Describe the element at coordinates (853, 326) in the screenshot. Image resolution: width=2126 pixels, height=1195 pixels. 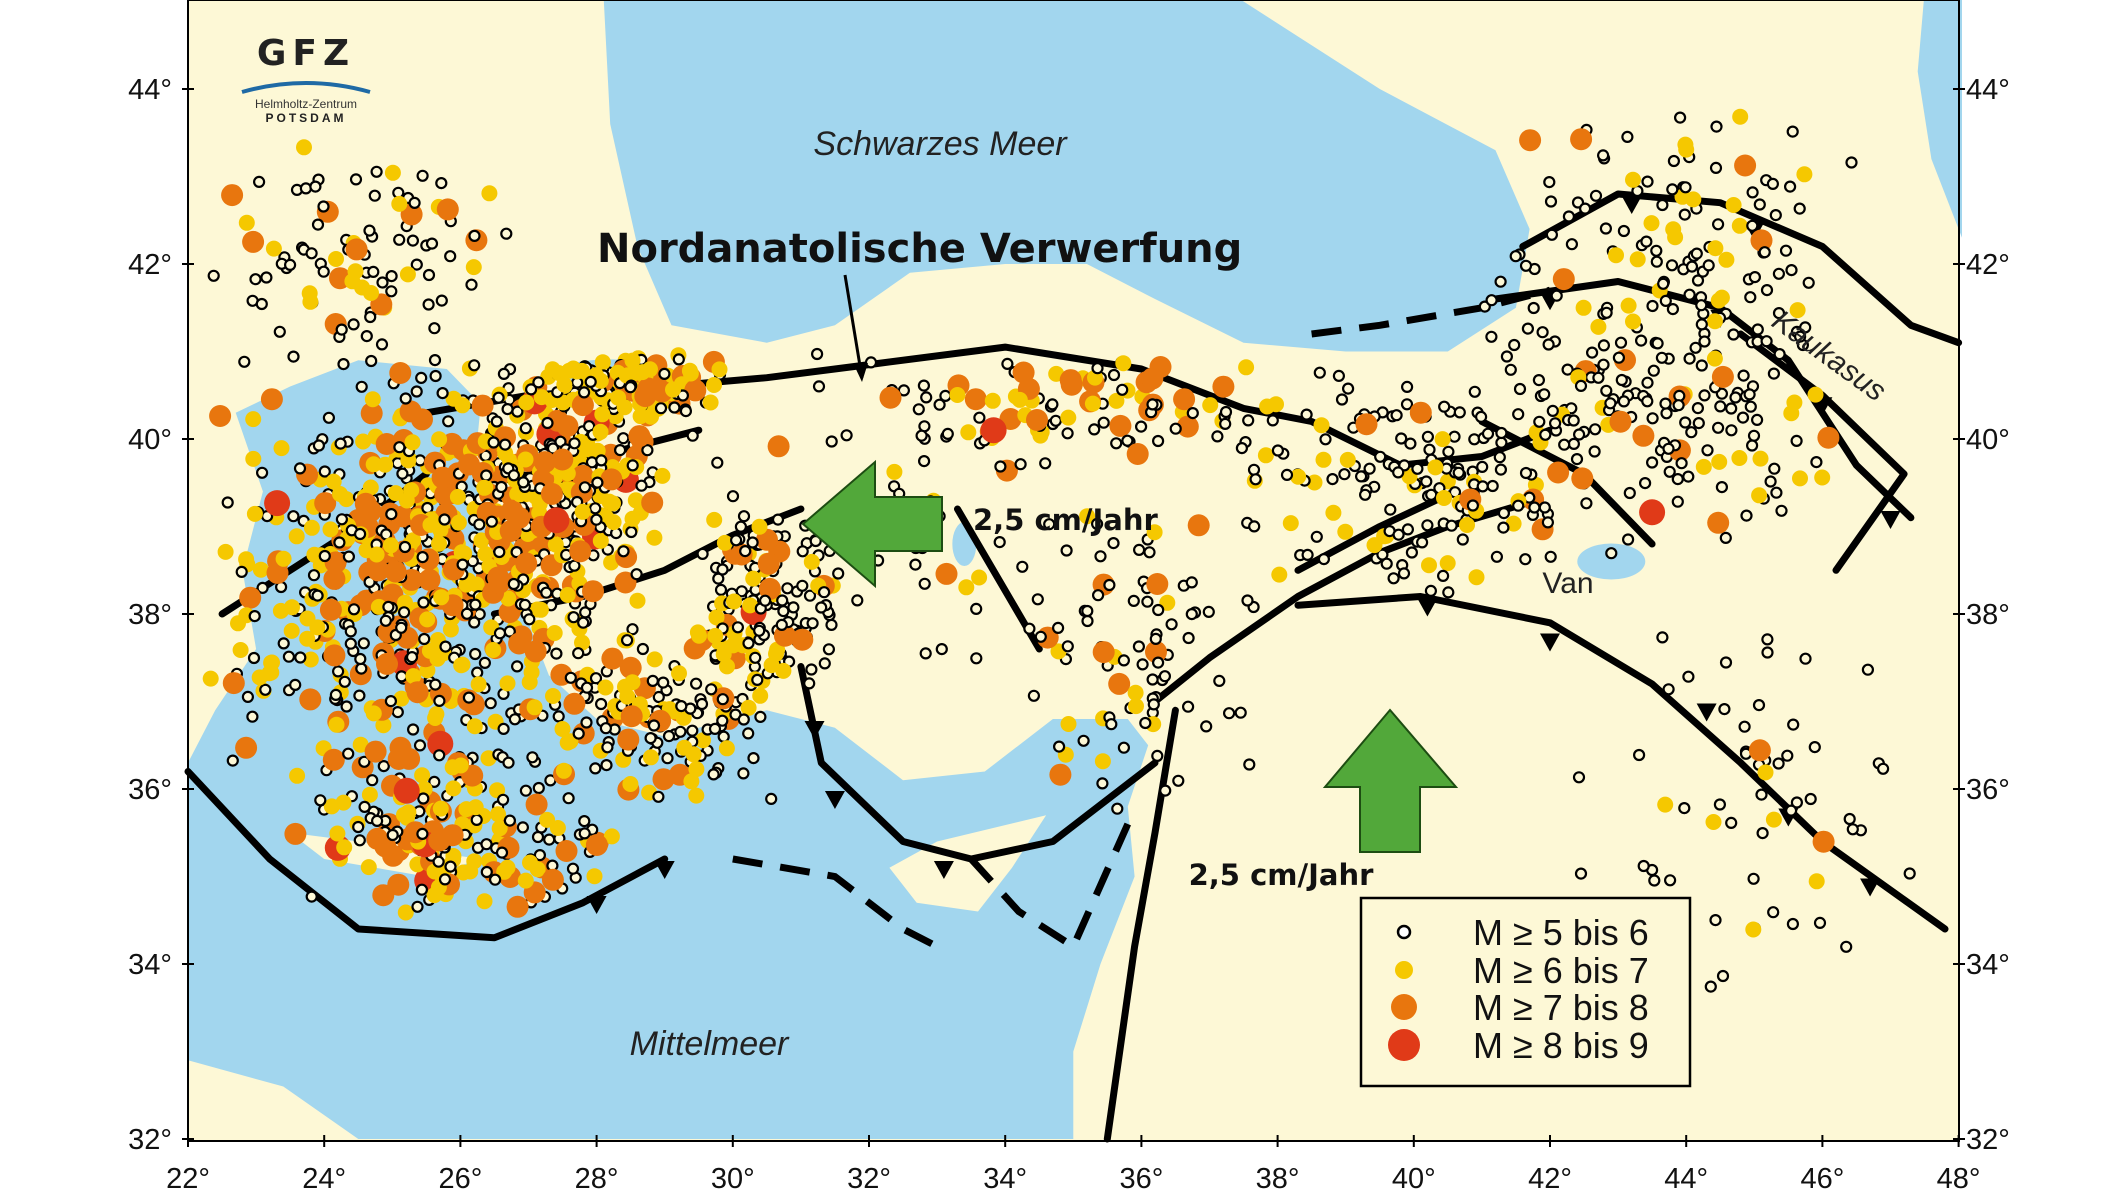
I see `fault-pointer-line` at that location.